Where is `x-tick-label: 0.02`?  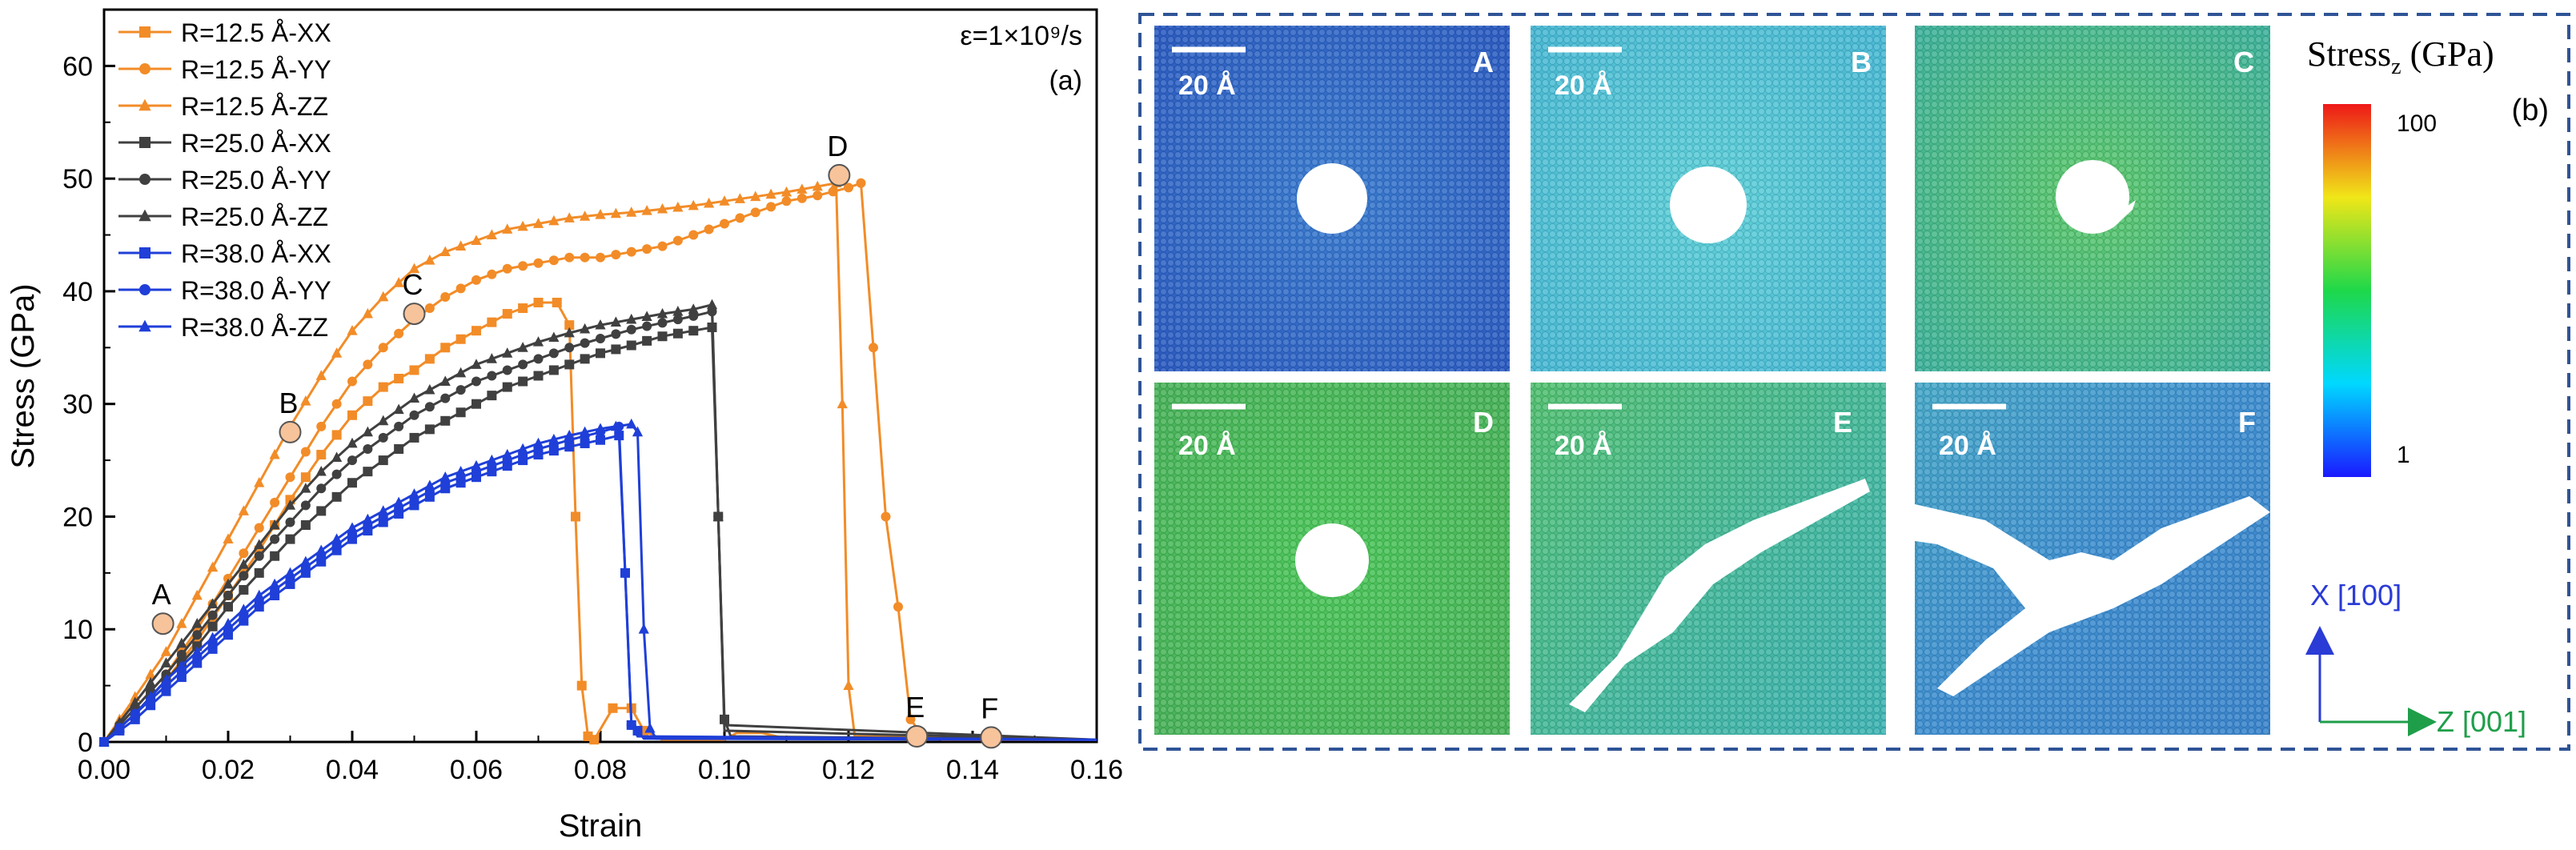 x-tick-label: 0.02 is located at coordinates (229, 770).